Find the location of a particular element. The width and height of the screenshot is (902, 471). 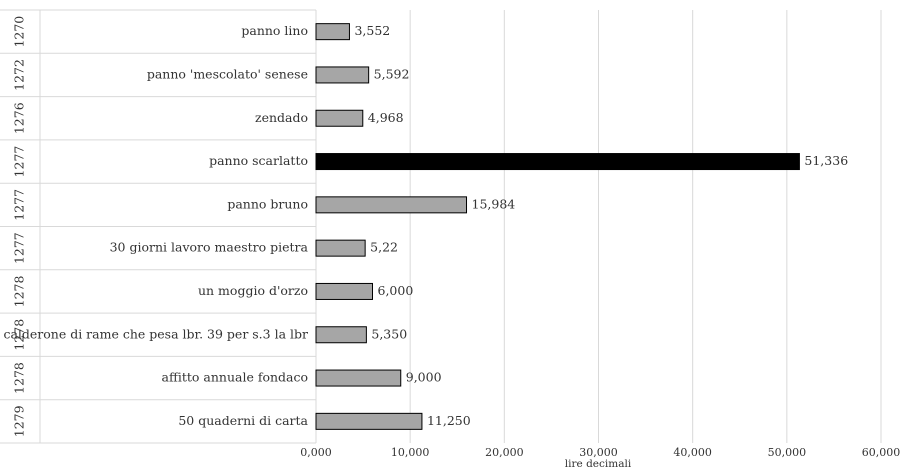

value-label: 9,000 is located at coordinates (424, 377).